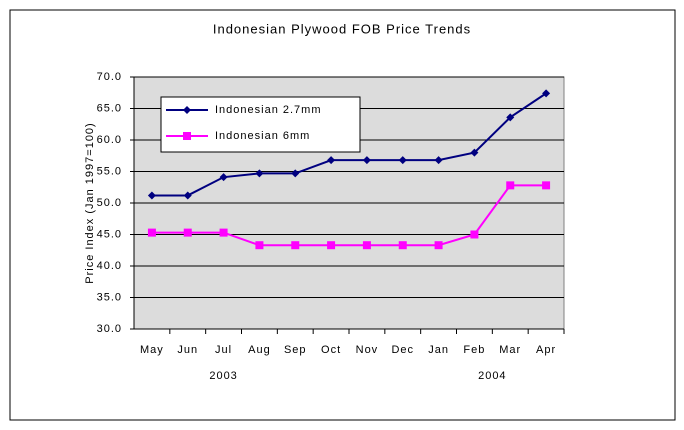  I want to click on y-tick-label: 70.0, so click(109, 77).